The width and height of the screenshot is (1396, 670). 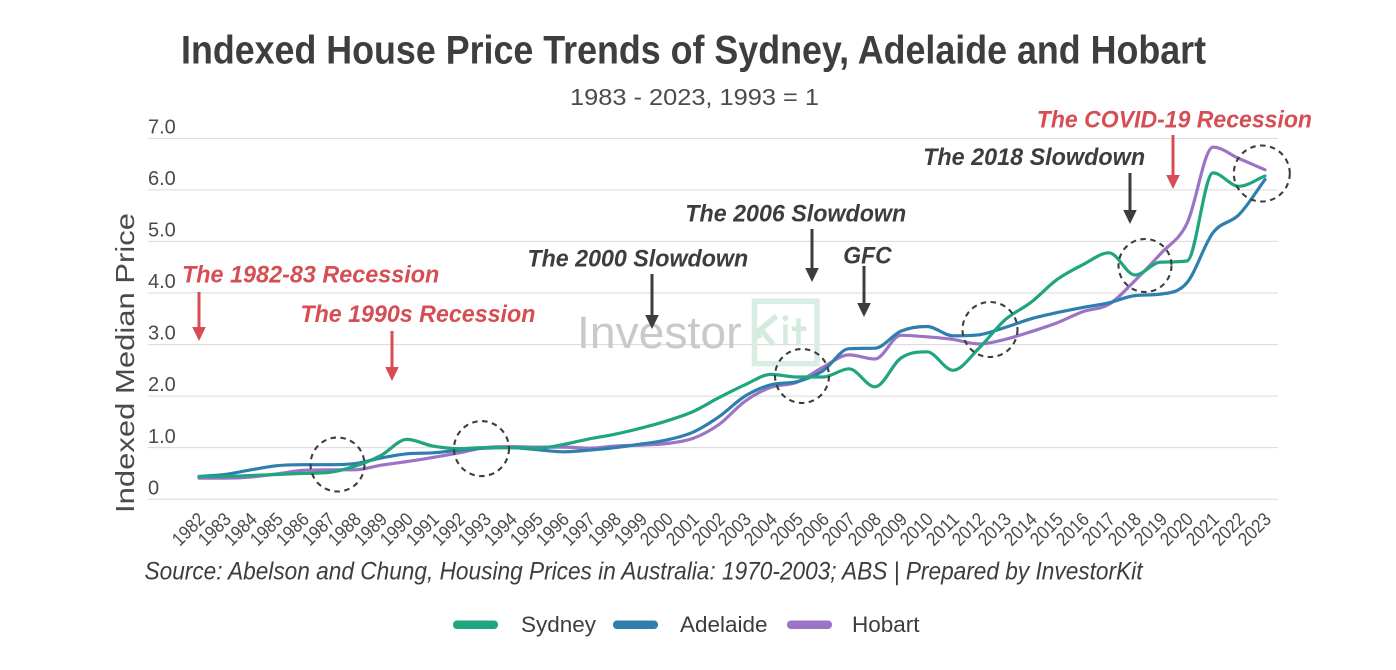 I want to click on svg-text: 1983 - 2023, 1993 = 1, so click(x=694, y=97).